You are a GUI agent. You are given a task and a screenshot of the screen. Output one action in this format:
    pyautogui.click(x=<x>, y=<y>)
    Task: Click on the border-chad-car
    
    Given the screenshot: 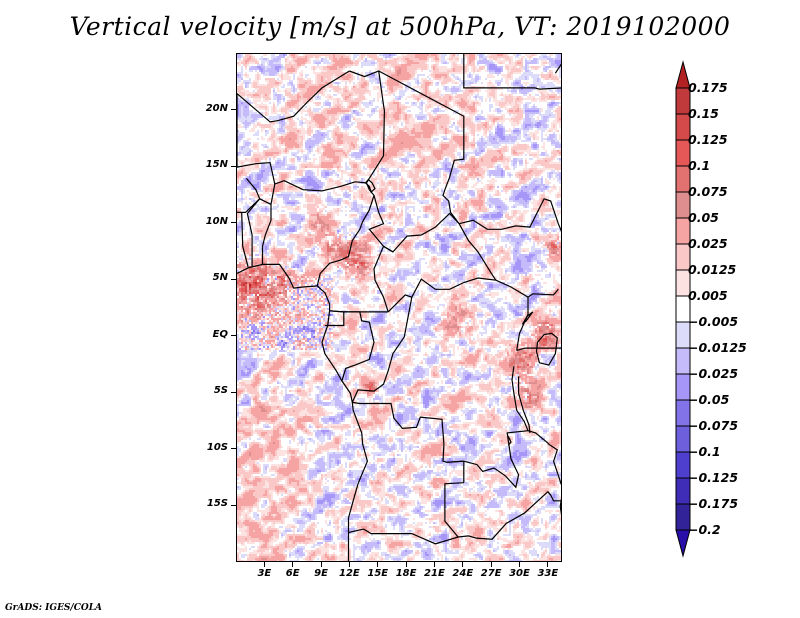 What is the action you would take?
    pyautogui.click(x=421, y=232)
    